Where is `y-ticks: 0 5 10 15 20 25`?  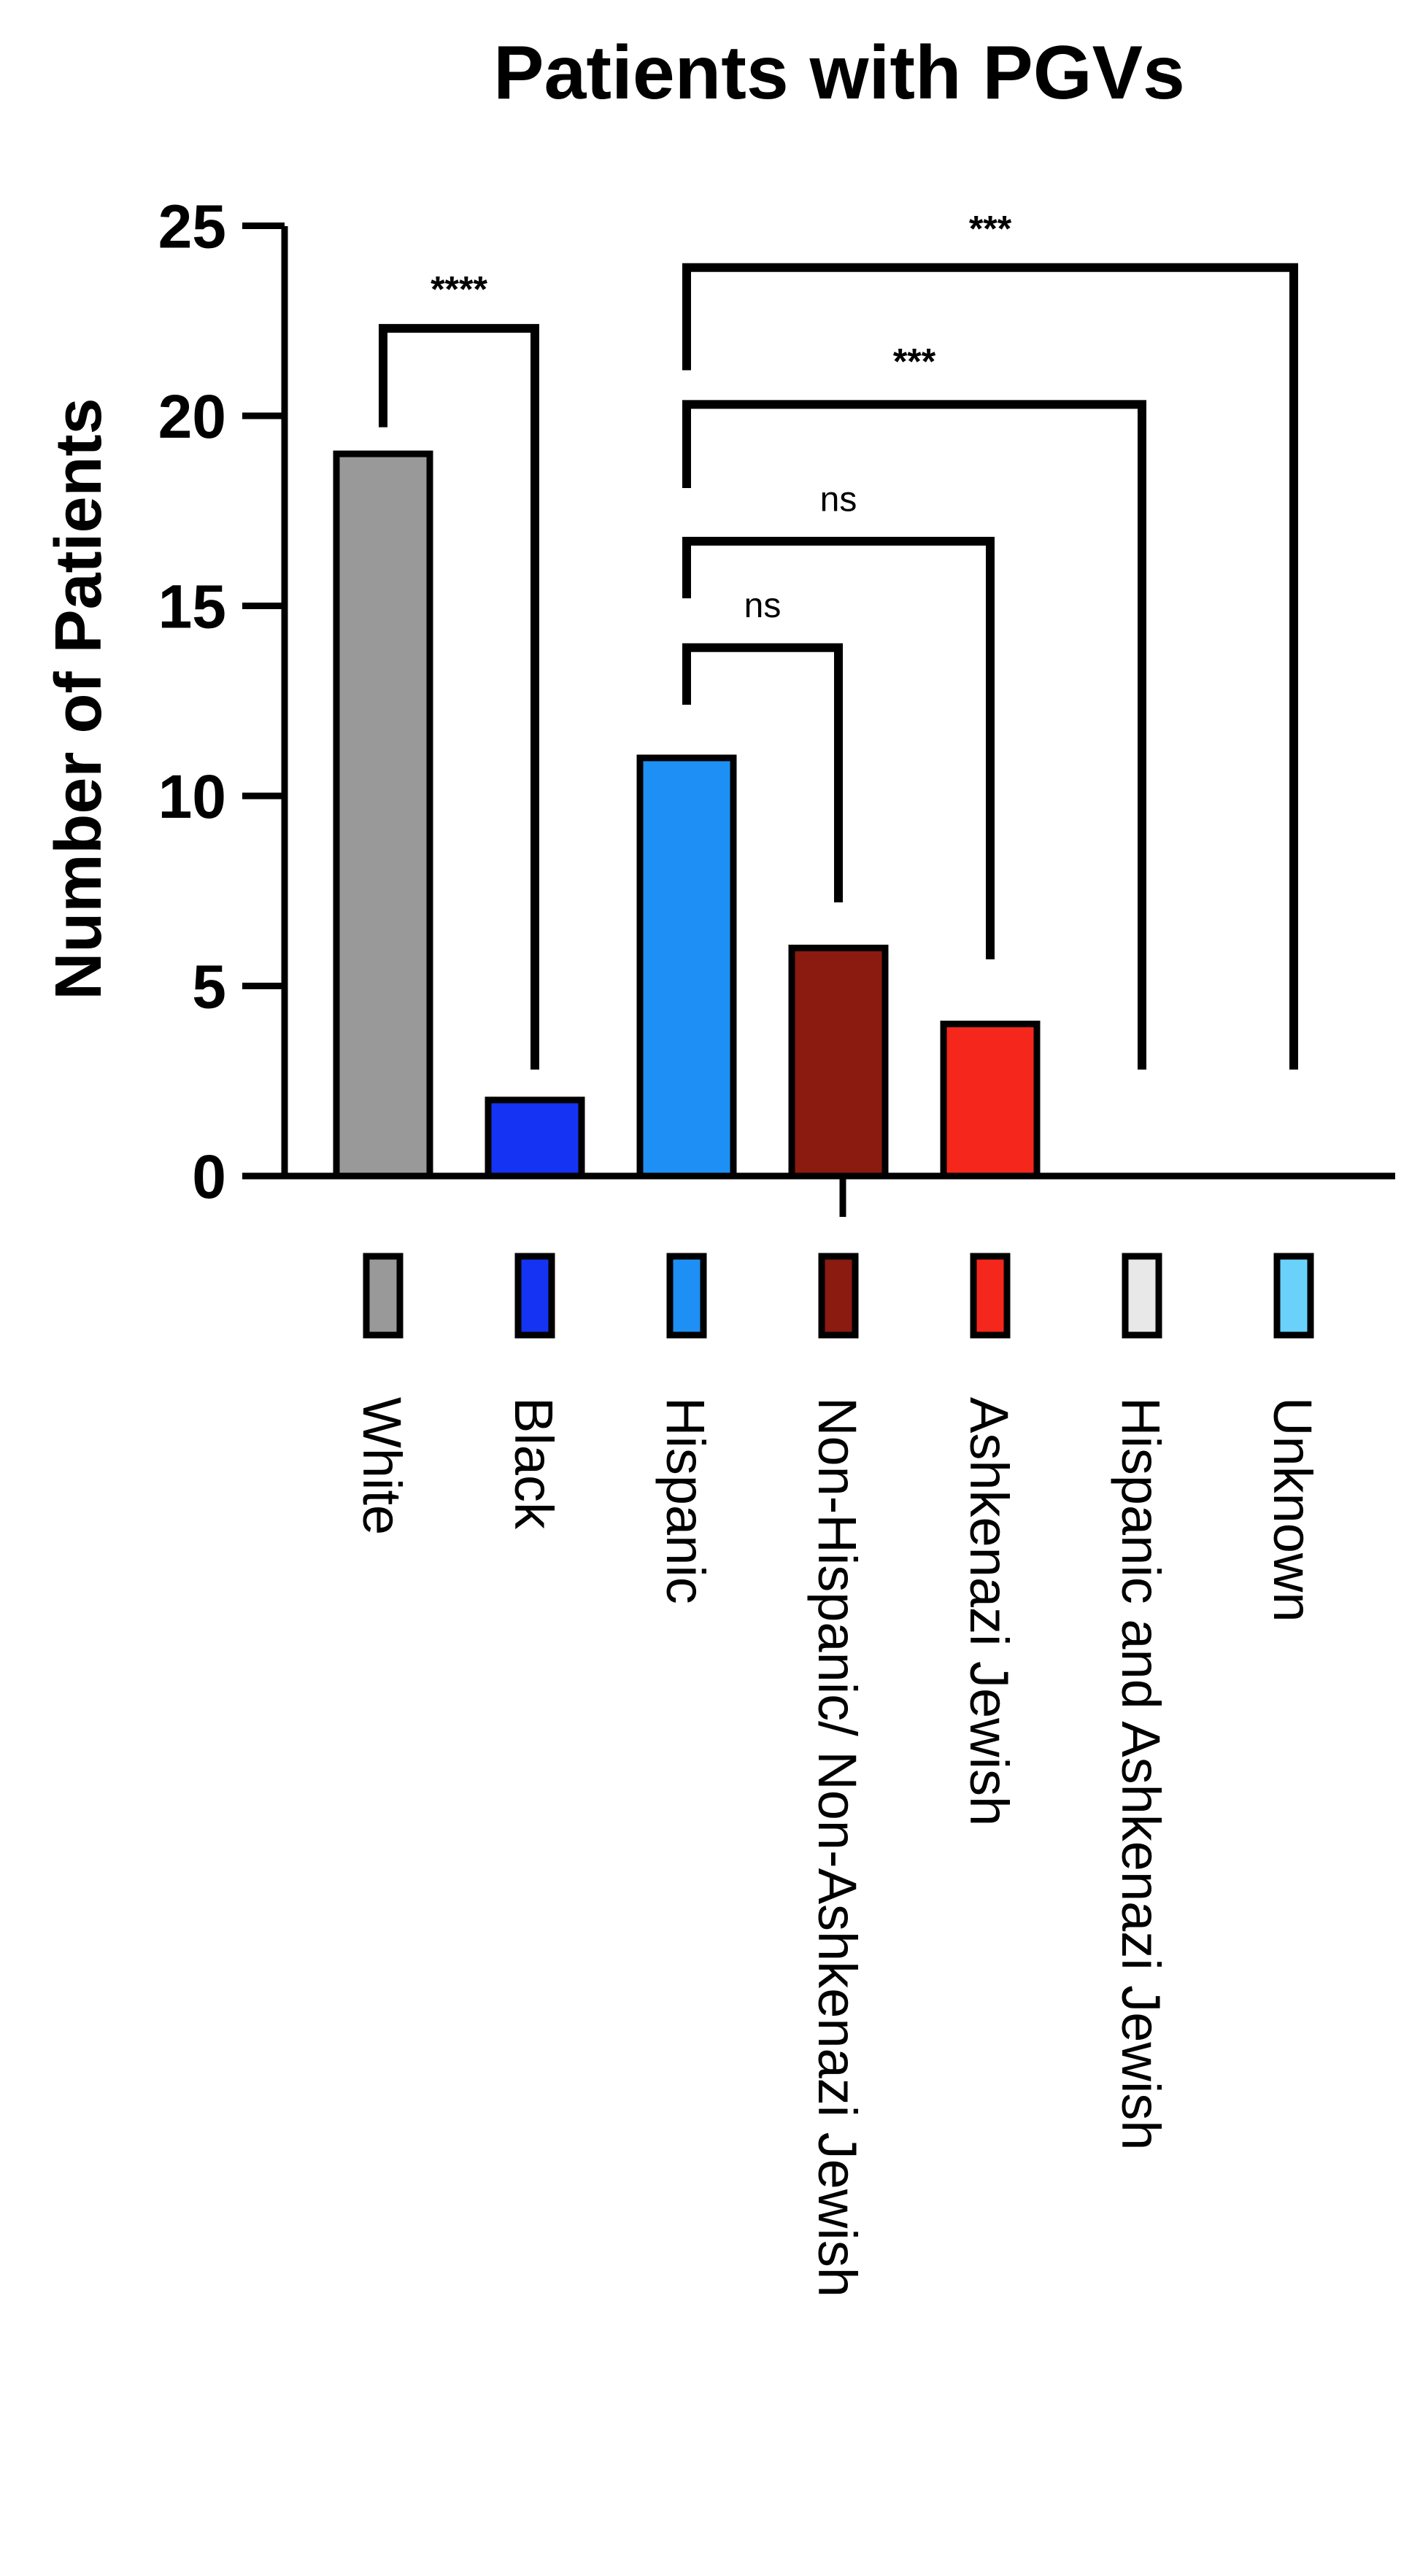
y-ticks: 0 5 10 15 20 25 is located at coordinates (221, 702).